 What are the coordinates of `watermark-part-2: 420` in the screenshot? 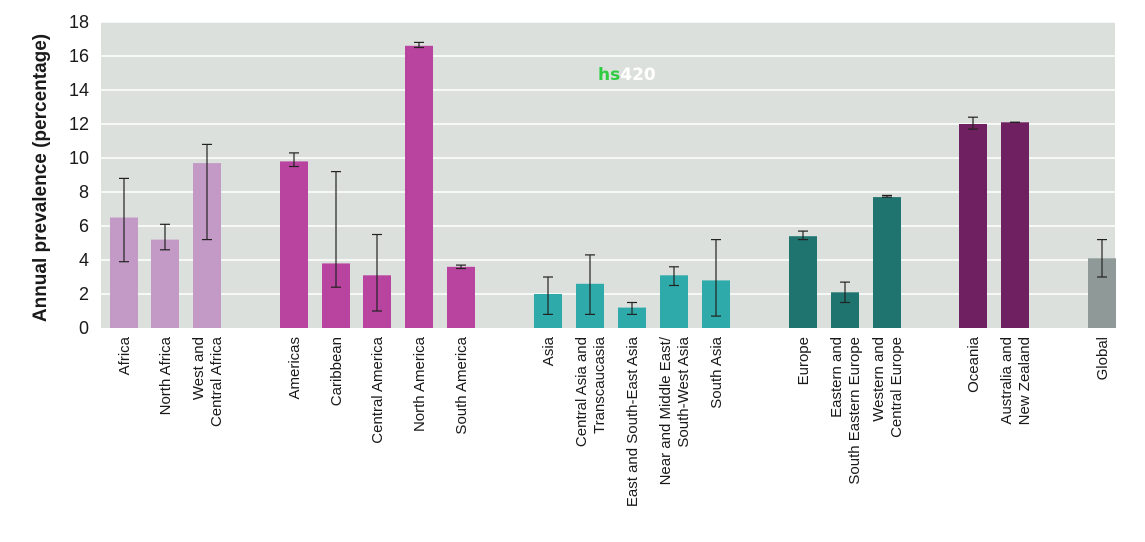 It's located at (638, 75).